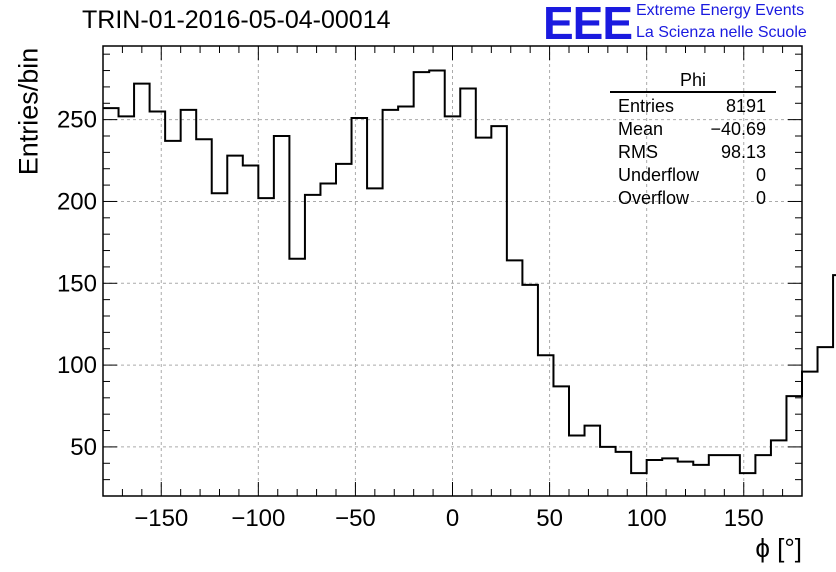 This screenshot has width=836, height=572. What do you see at coordinates (692, 198) in the screenshot?
I see `stats-row-overflow: Overflow 0` at bounding box center [692, 198].